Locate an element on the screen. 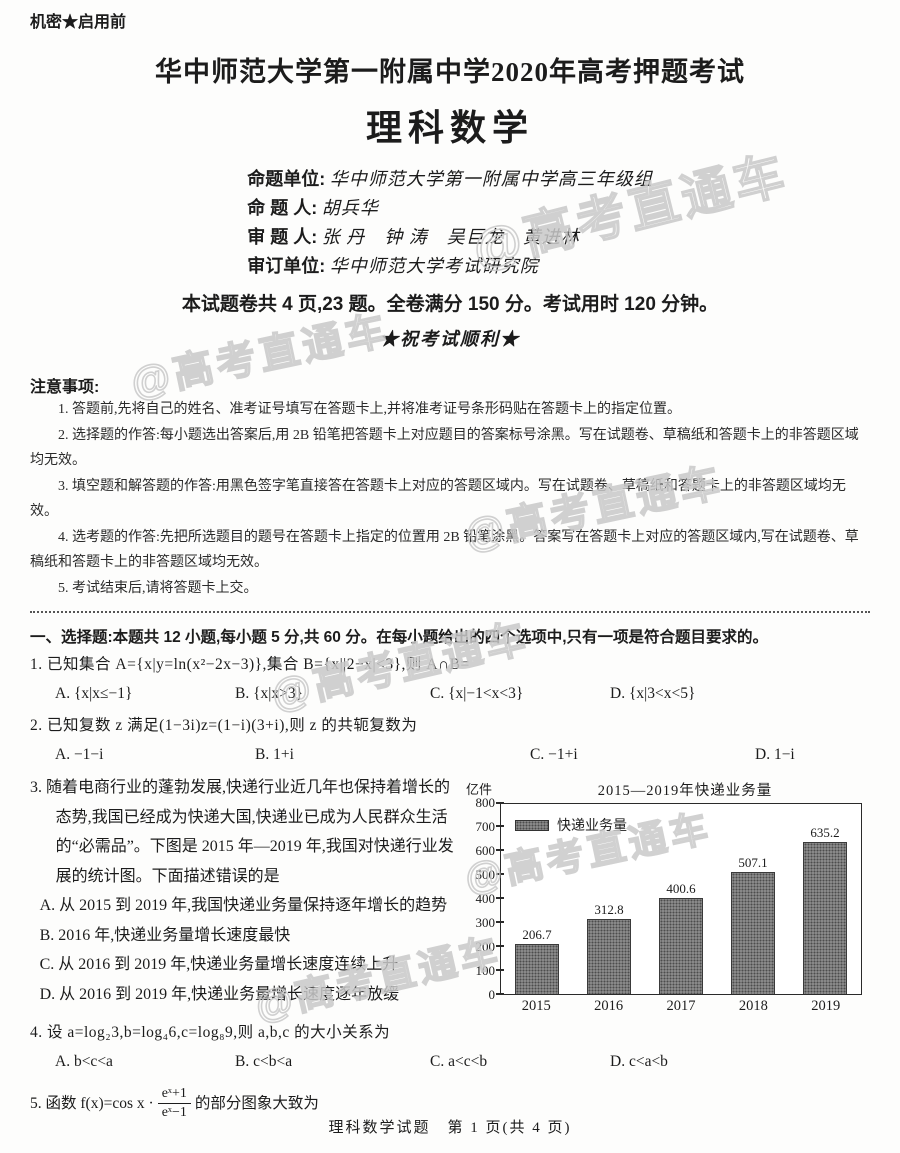  option-b: B. c<b<a is located at coordinates (264, 1061).